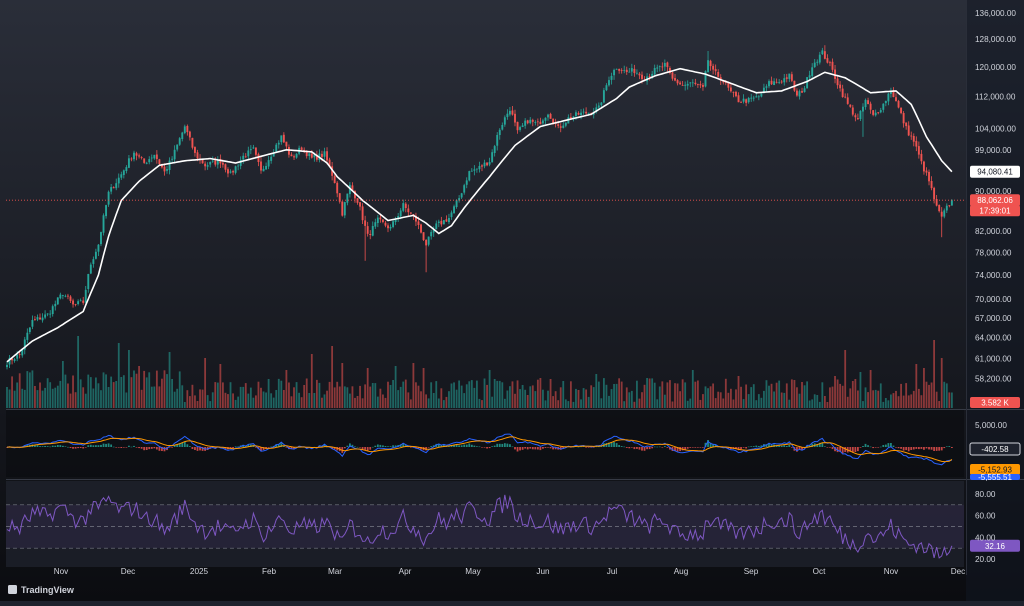 The width and height of the screenshot is (1024, 606). Describe the element at coordinates (48, 590) in the screenshot. I see `tv-logo-text: TradingView` at that location.